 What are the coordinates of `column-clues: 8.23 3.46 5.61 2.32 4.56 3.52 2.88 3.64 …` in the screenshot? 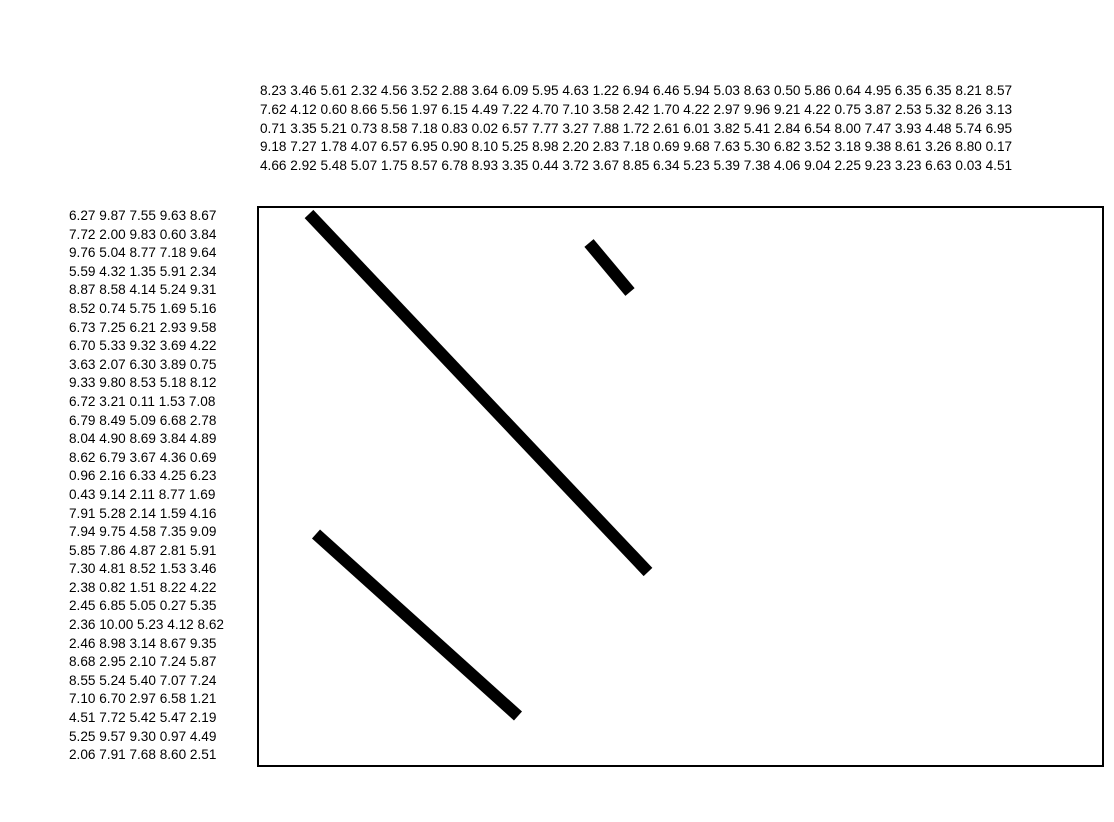 It's located at (636, 129).